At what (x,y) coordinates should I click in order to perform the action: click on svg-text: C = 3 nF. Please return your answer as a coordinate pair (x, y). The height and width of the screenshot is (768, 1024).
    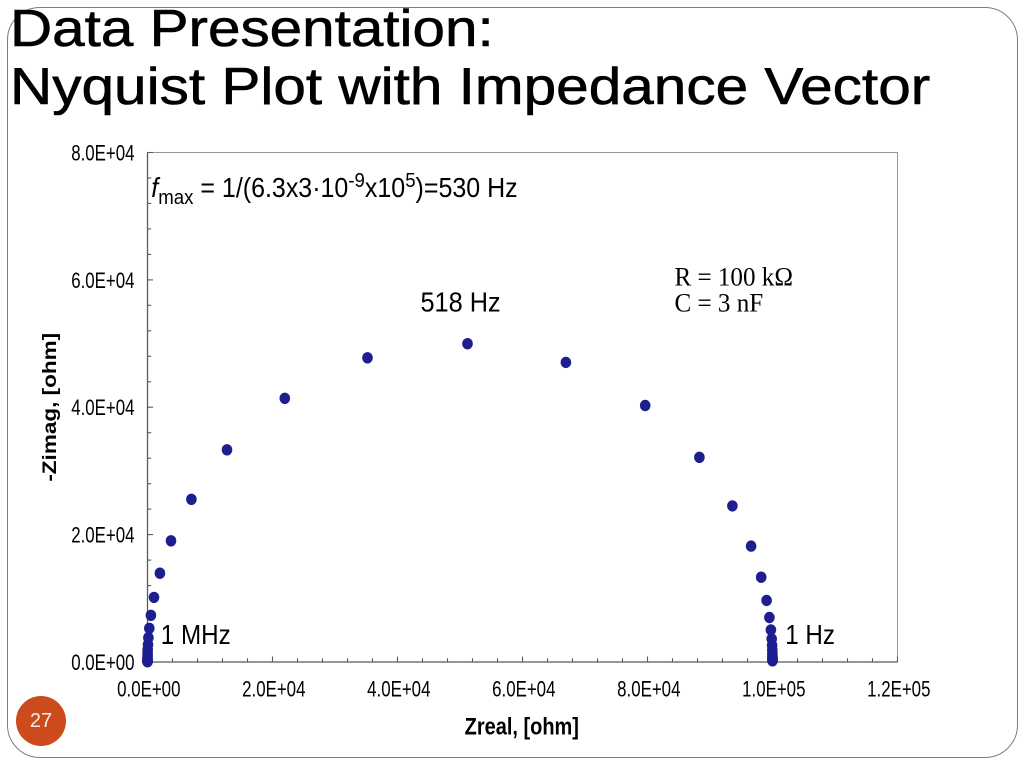
    Looking at the image, I should click on (719, 303).